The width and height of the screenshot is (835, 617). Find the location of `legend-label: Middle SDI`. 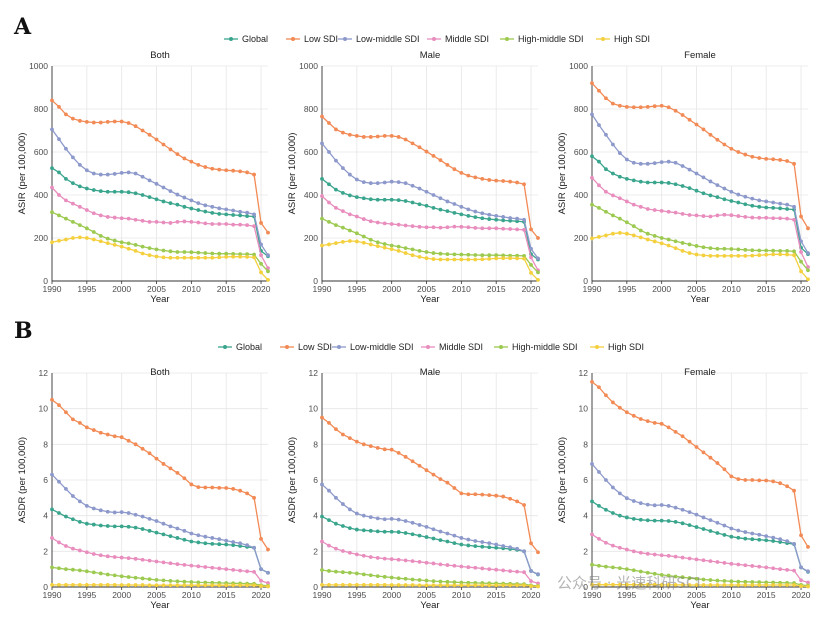

legend-label: Middle SDI is located at coordinates (467, 39).